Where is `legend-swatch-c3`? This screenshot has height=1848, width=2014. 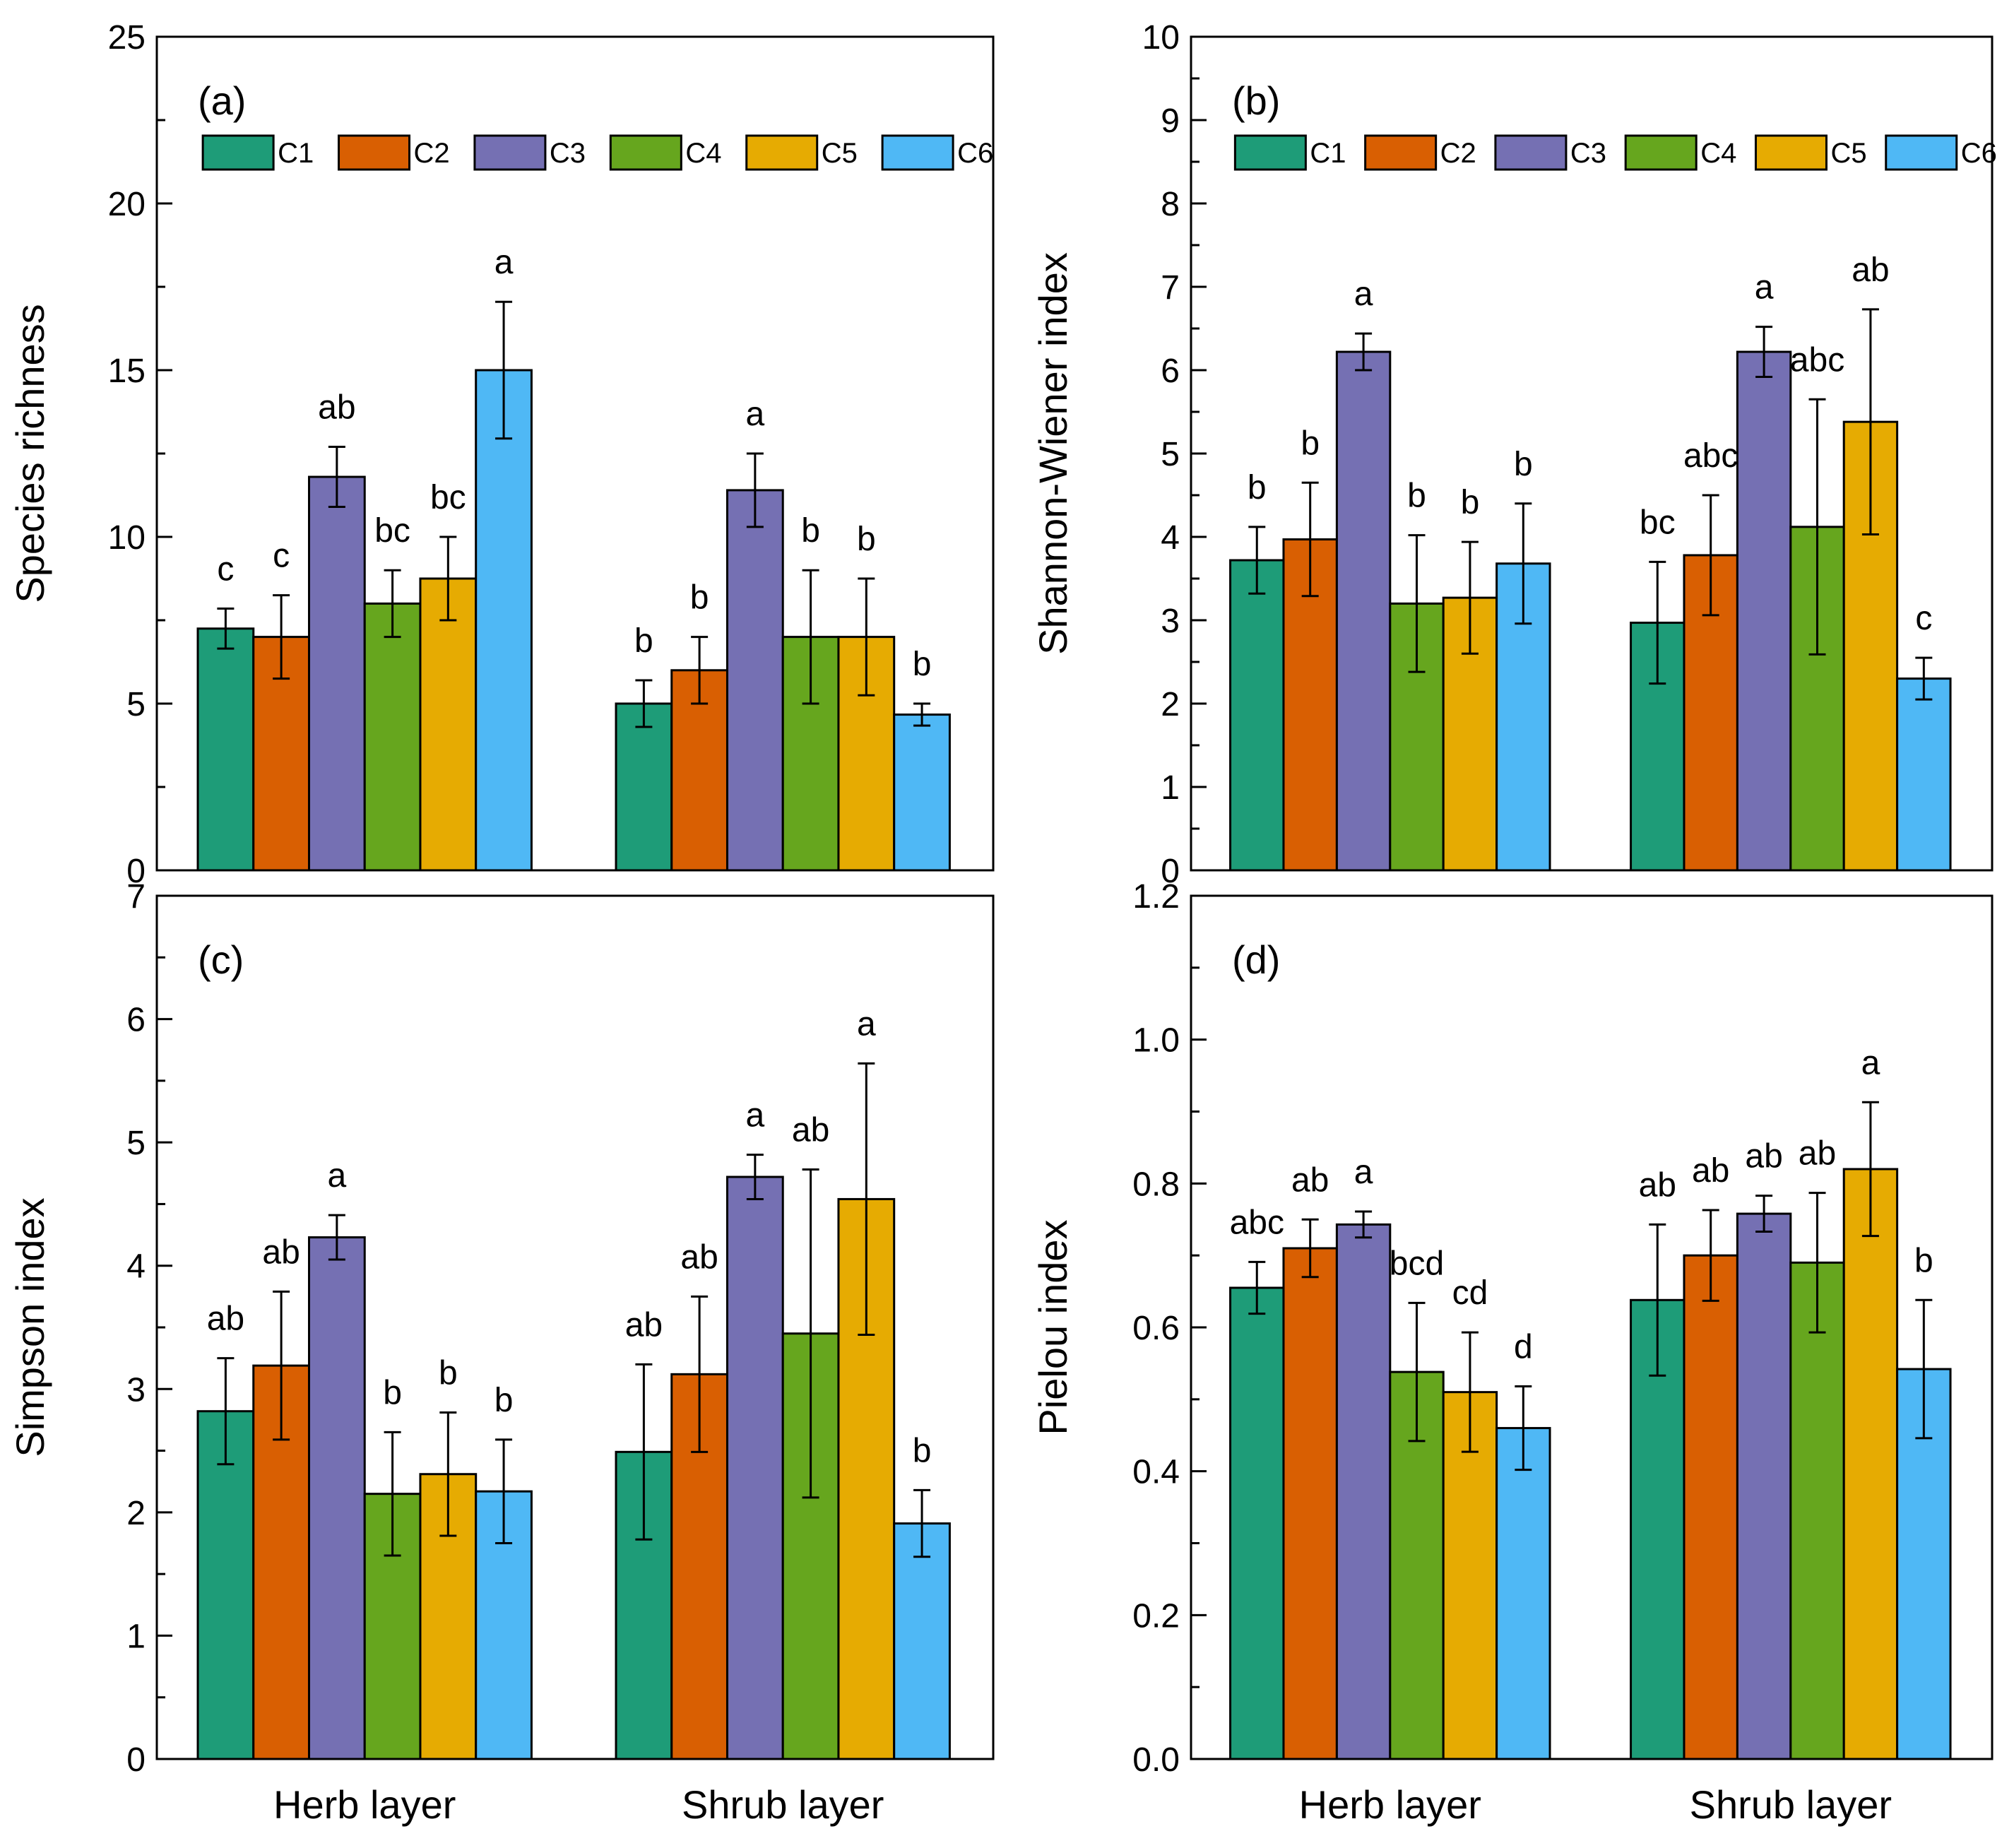
legend-swatch-c3 is located at coordinates (1531, 152).